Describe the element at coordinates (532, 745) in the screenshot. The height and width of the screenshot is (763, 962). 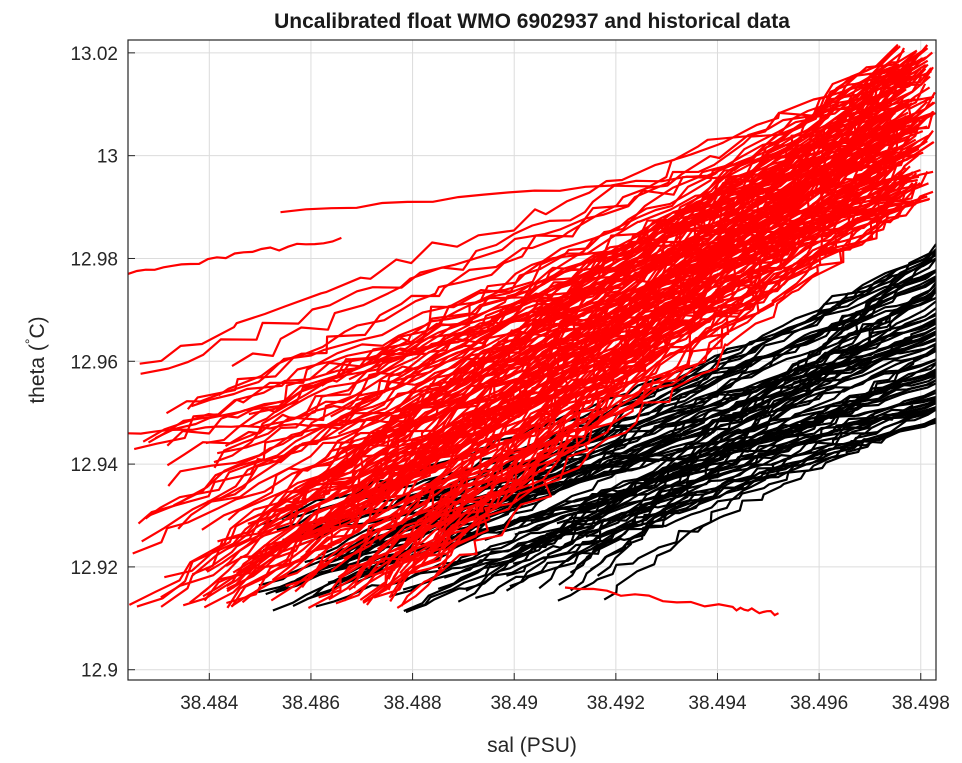
I see `x-axis-label: sal (PSU)` at that location.